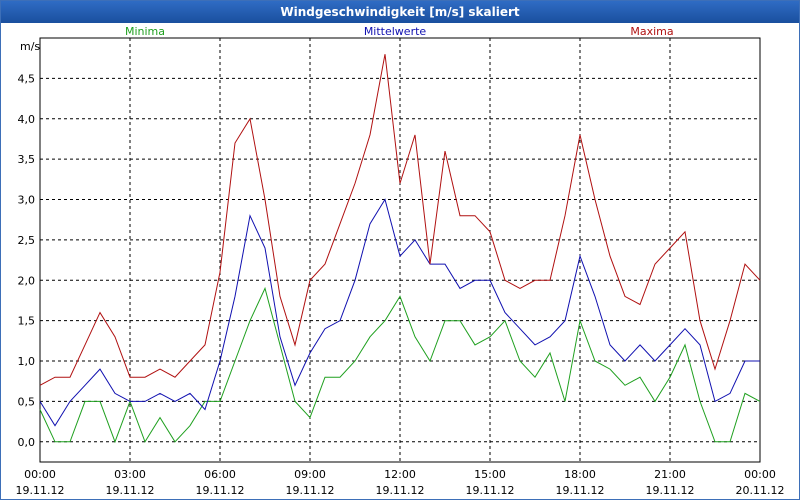  I want to click on x-tick-time: 03:00, so click(130, 474).